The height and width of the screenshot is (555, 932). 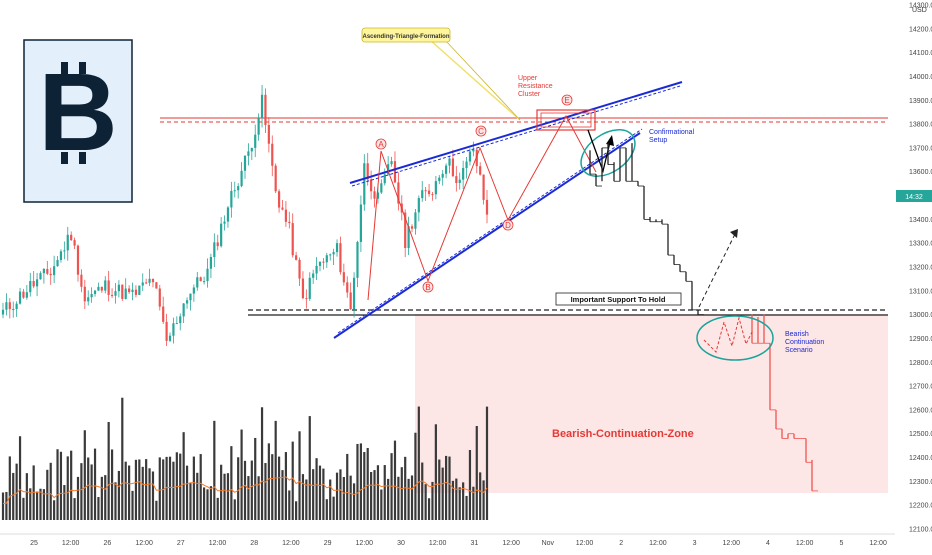 I want to click on wave-point-d: D, so click(x=508, y=225).